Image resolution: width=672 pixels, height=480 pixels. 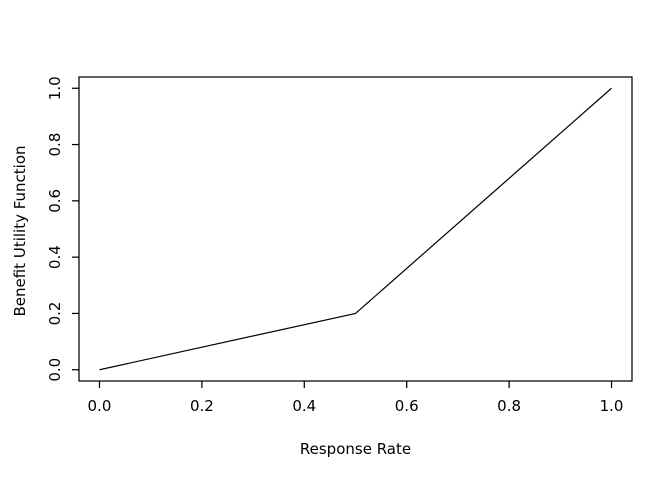 What do you see at coordinates (100, 406) in the screenshot?
I see `x-tick-label: 0.0` at bounding box center [100, 406].